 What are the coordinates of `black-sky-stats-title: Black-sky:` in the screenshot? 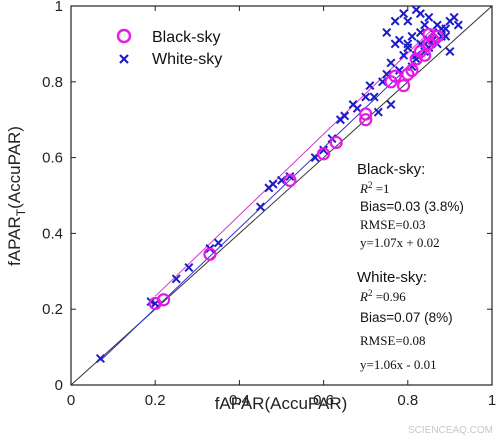 It's located at (391, 169).